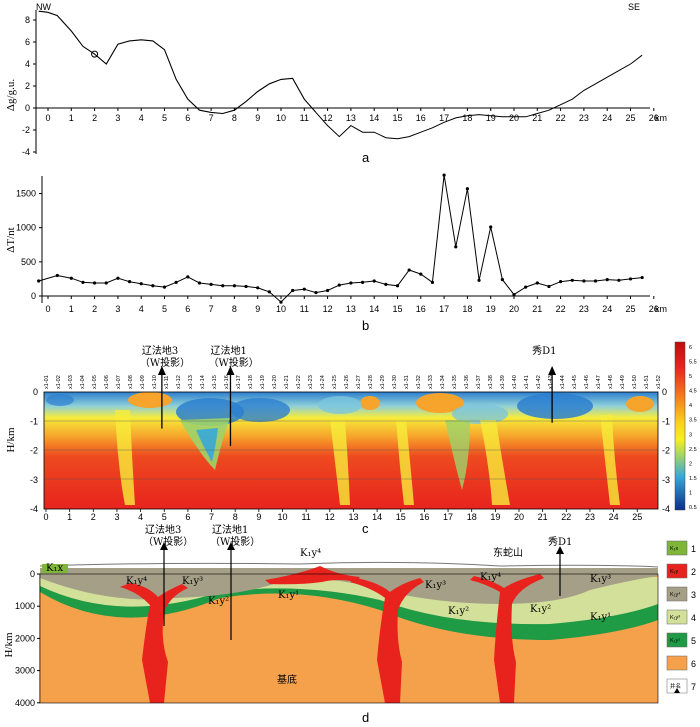 This screenshot has height=727, width=700. Describe the element at coordinates (366, 157) in the screenshot. I see `panel-label-a: a` at that location.